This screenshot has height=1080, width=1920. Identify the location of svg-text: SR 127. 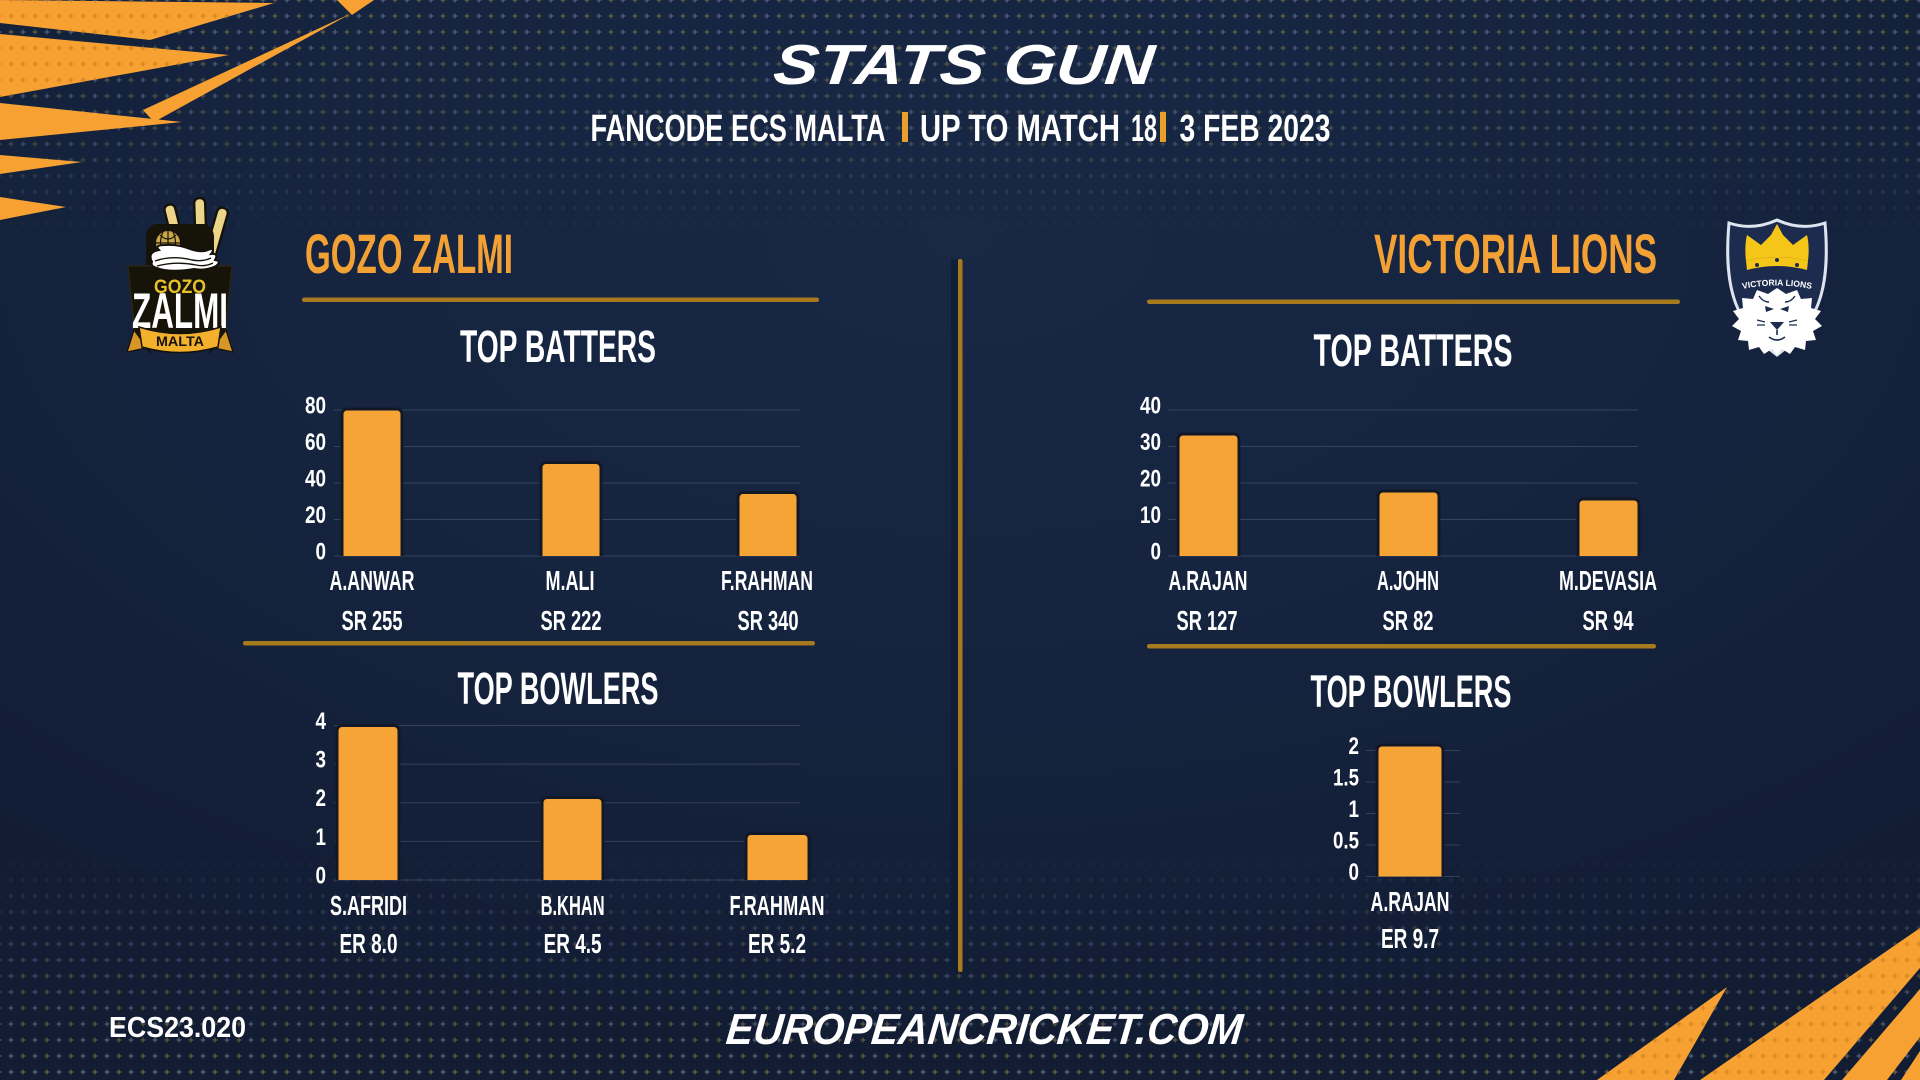
(1207, 620).